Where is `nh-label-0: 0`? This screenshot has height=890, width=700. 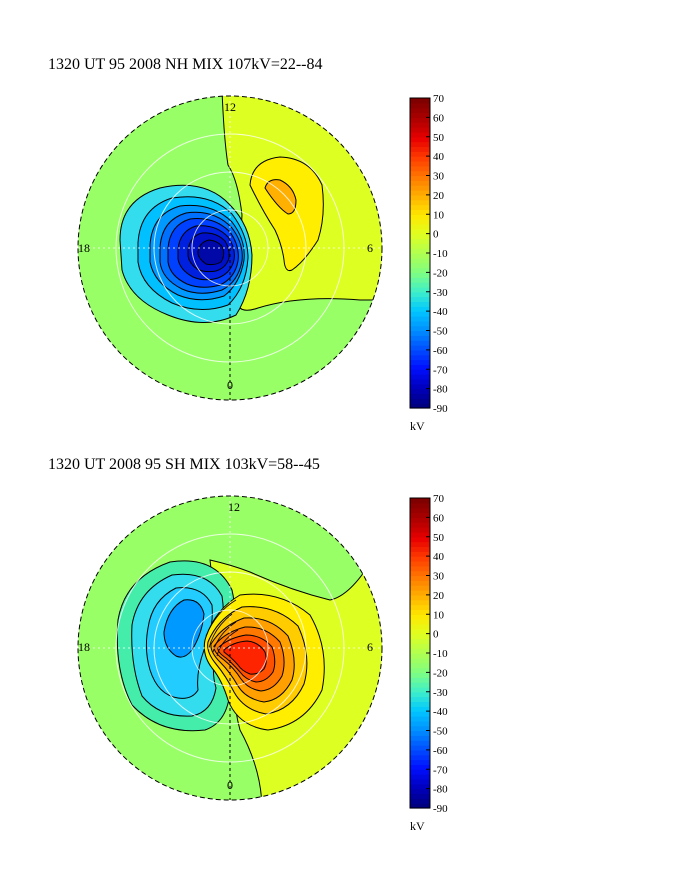
nh-label-0: 0 is located at coordinates (230, 385).